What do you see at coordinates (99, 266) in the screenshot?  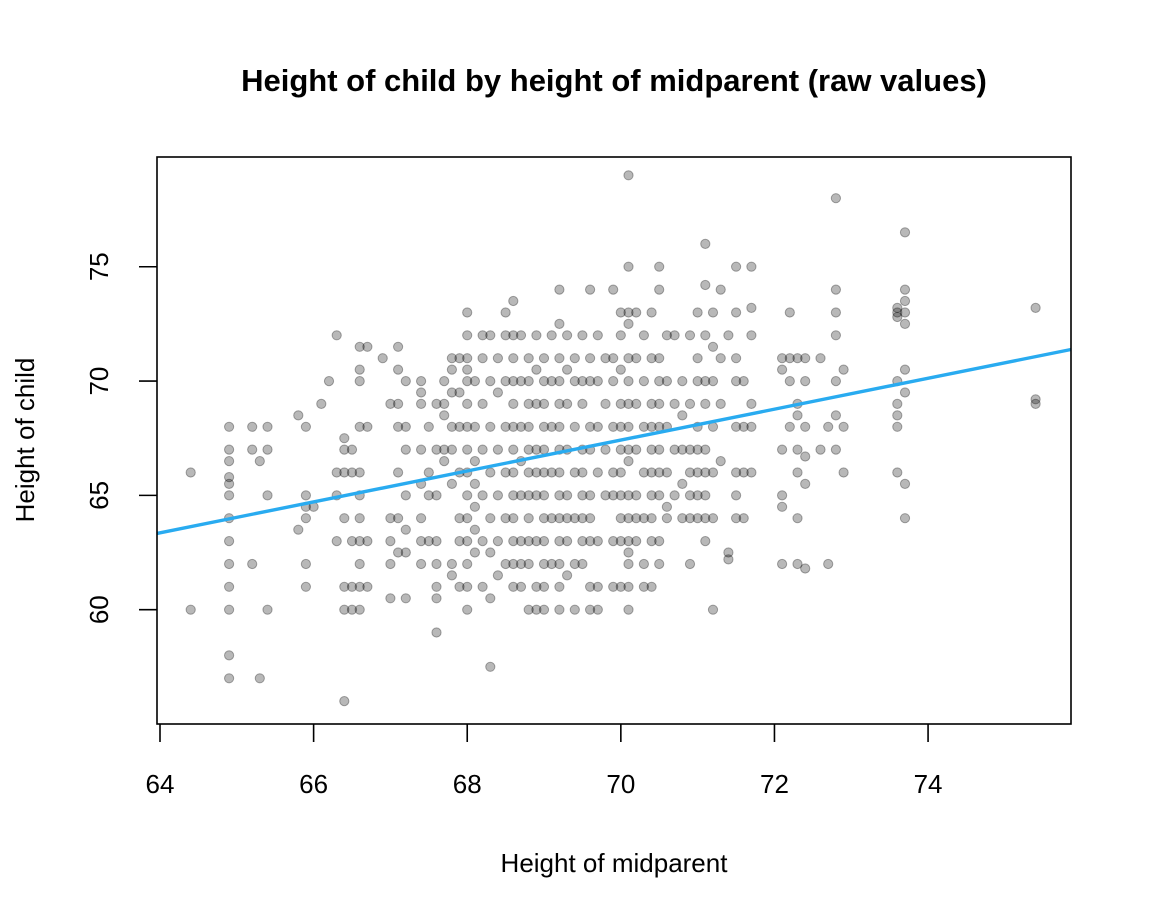 I see `y-tick-label: 75` at bounding box center [99, 266].